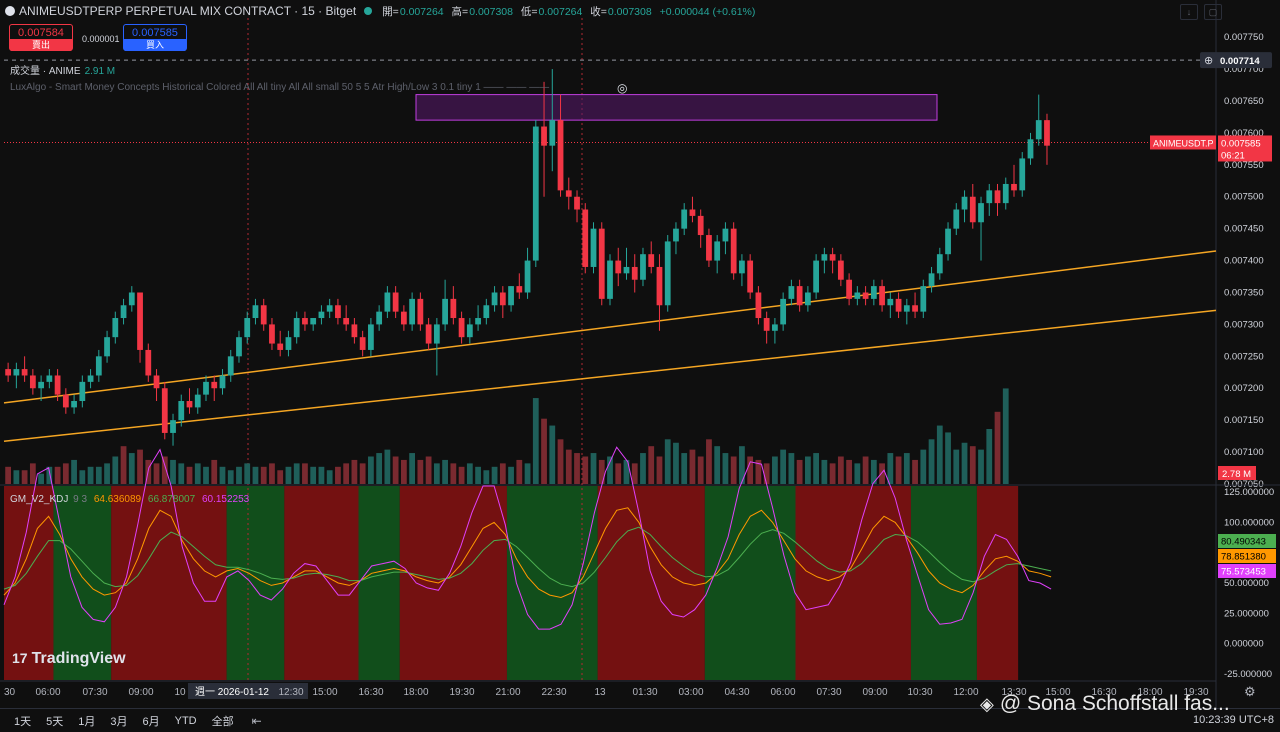  Describe the element at coordinates (622, 88) in the screenshot. I see `hide-eye-icon: ◎` at that location.